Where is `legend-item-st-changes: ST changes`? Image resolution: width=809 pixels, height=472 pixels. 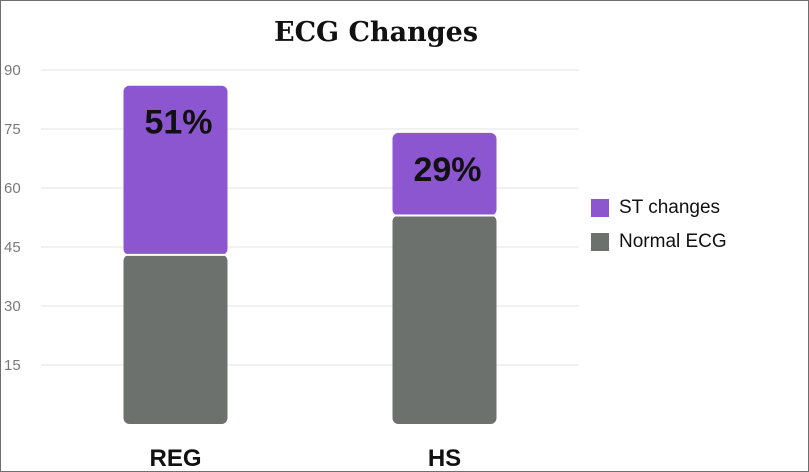 legend-item-st-changes: ST changes is located at coordinates (659, 208).